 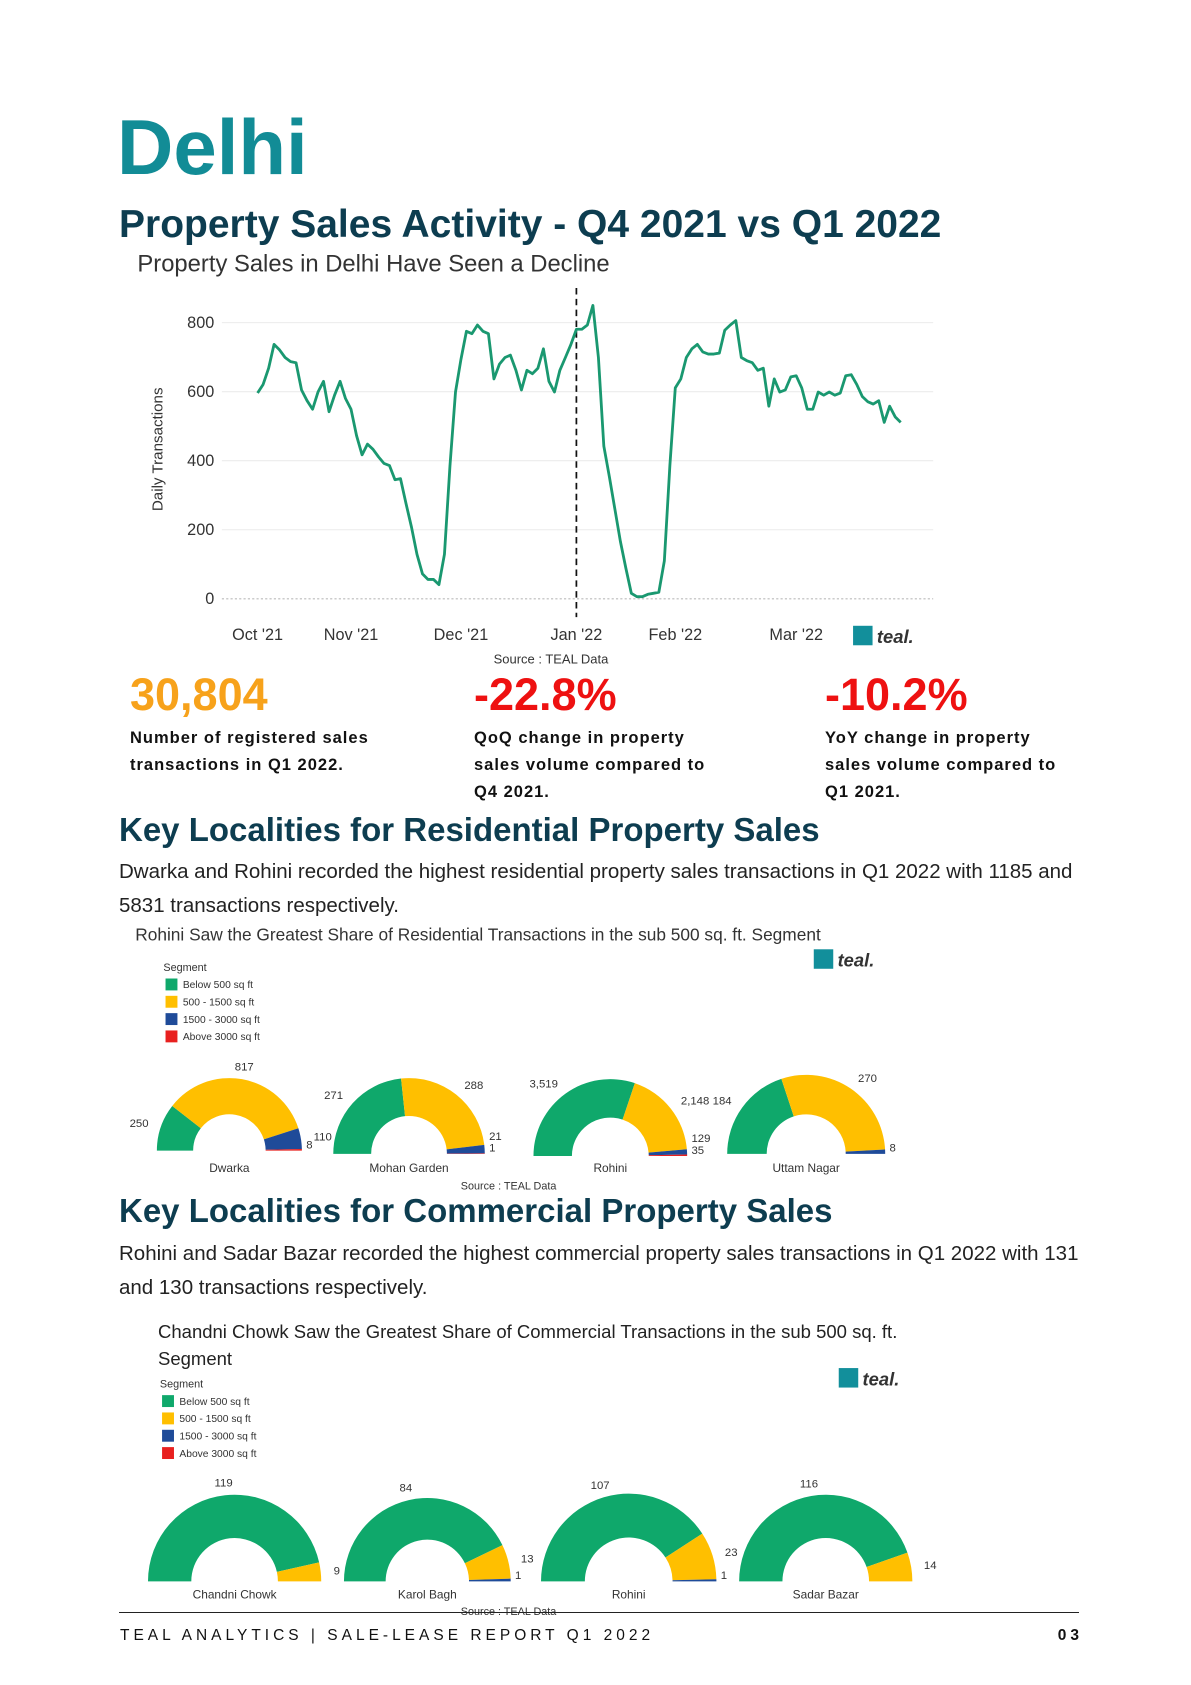 What do you see at coordinates (200, 461) in the screenshot?
I see `y-tick-label: 400` at bounding box center [200, 461].